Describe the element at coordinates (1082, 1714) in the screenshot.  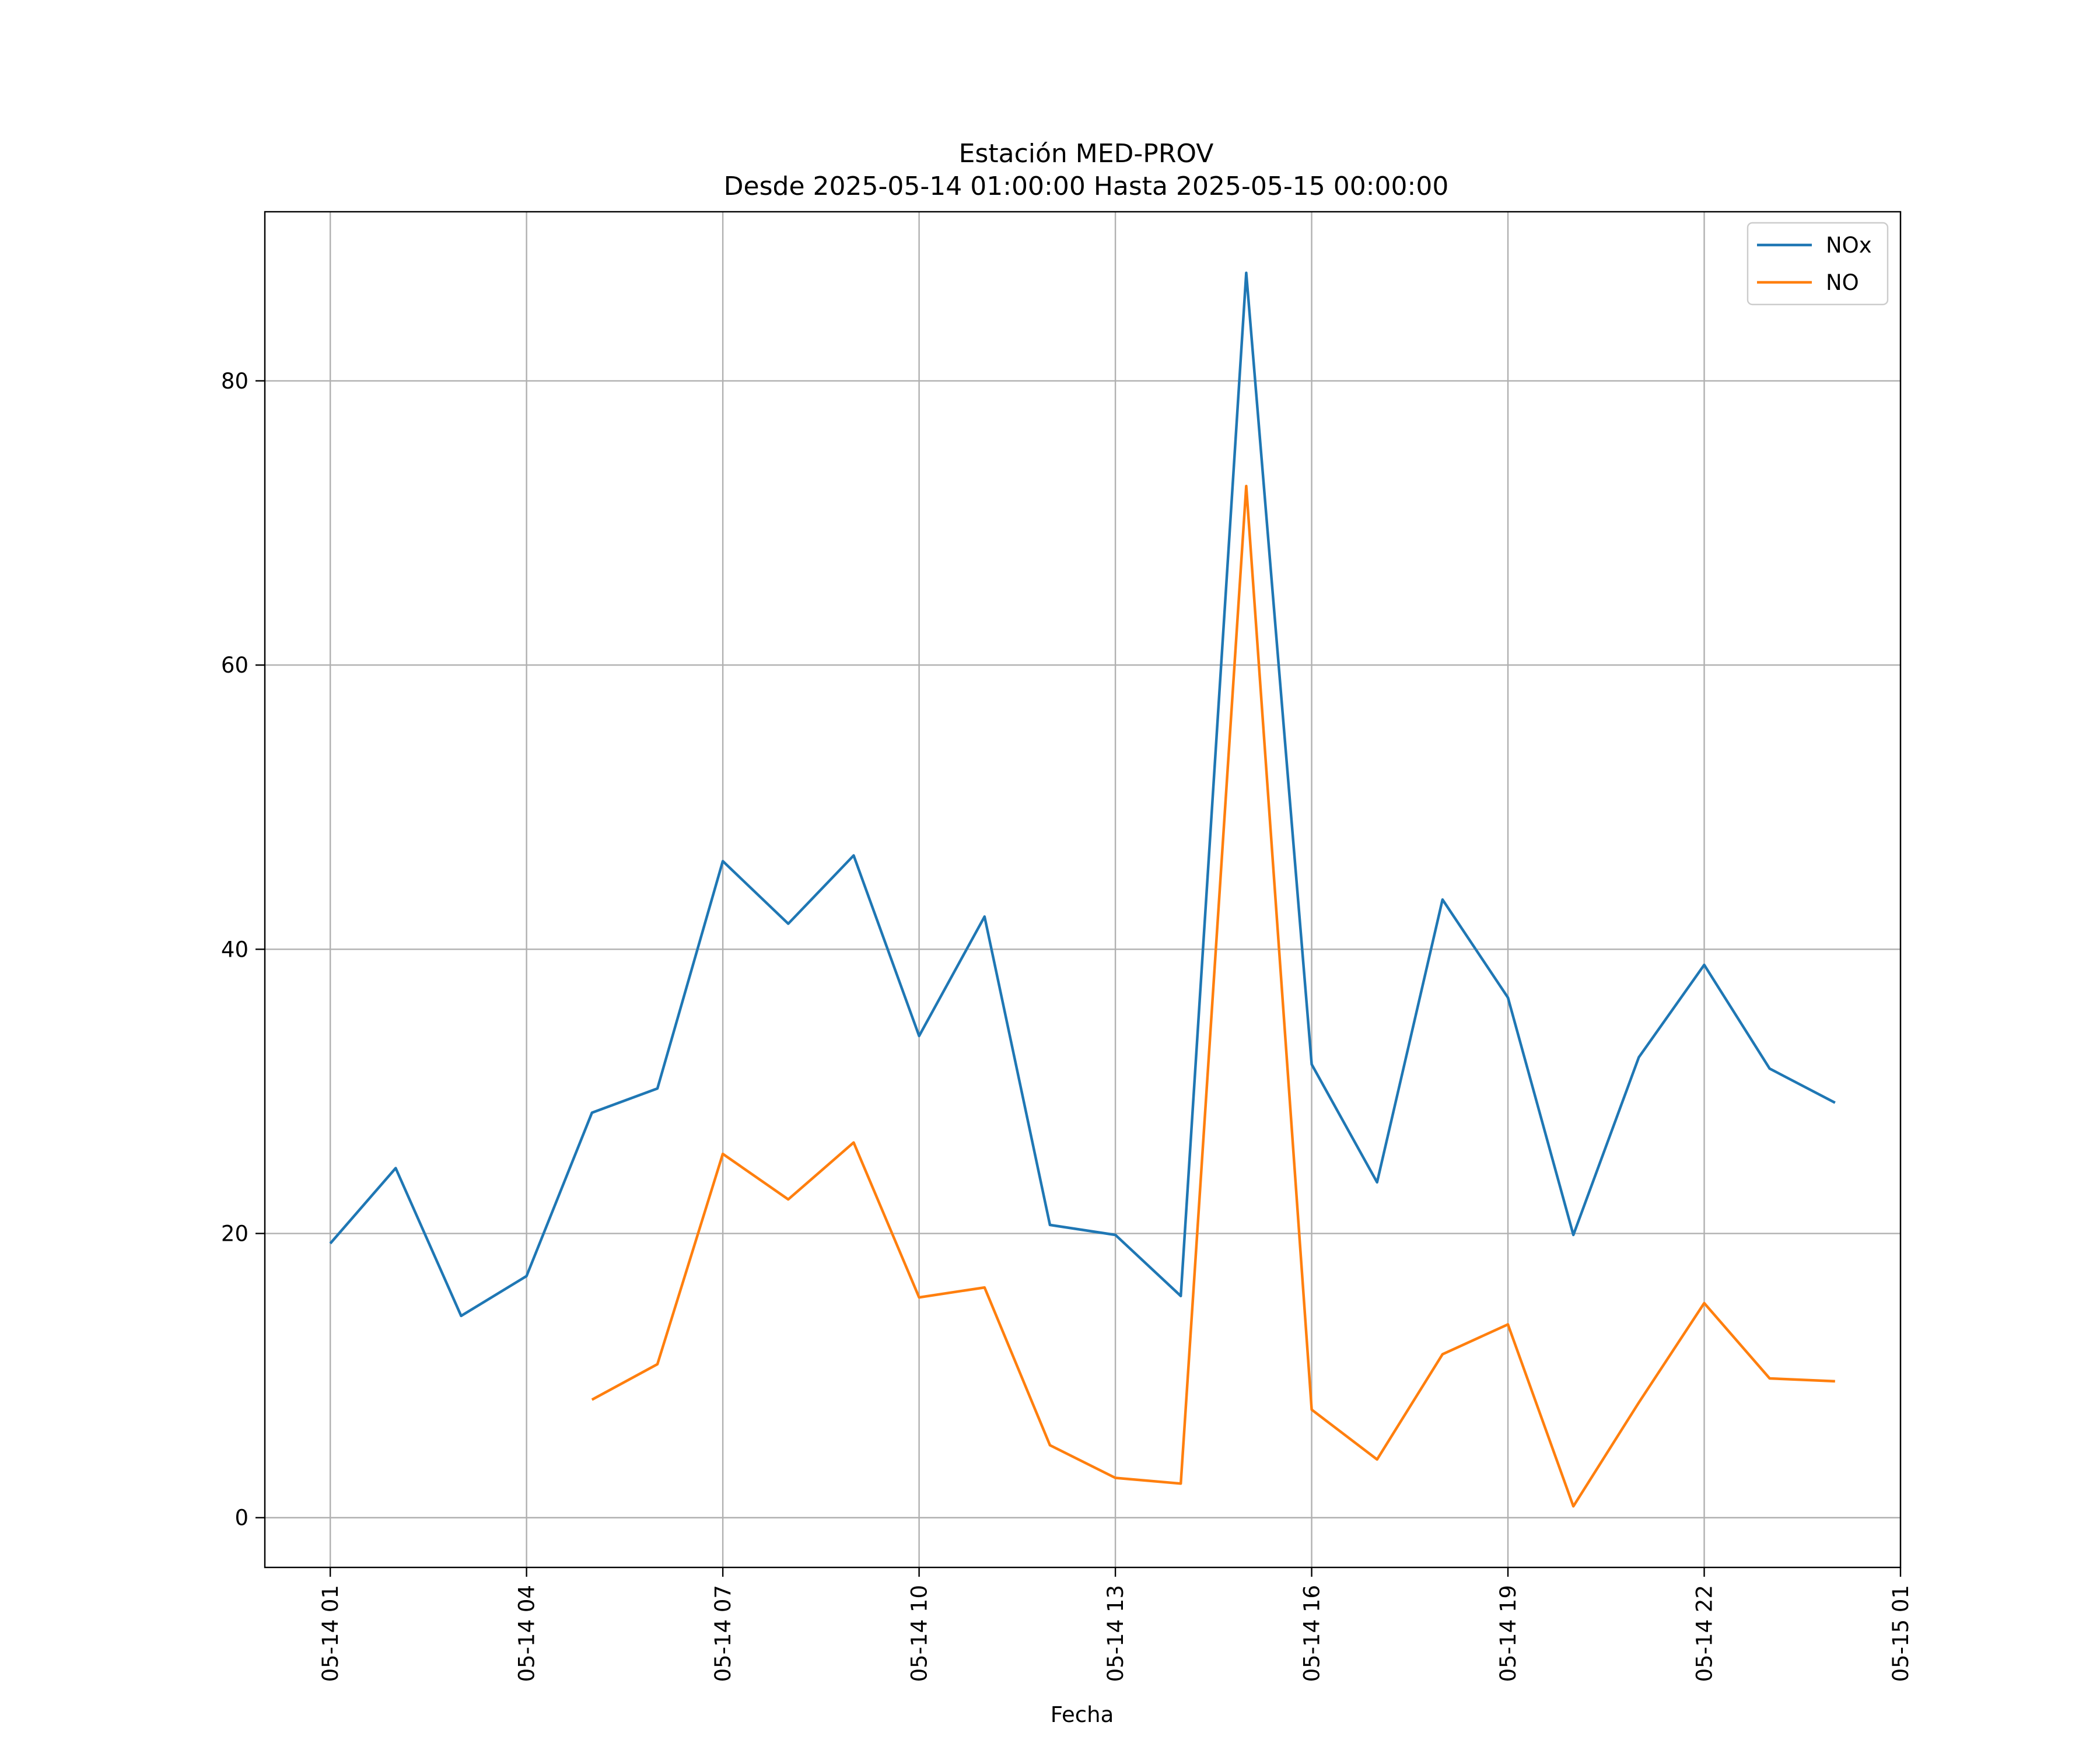
I see `x-axis-label: Fecha` at that location.